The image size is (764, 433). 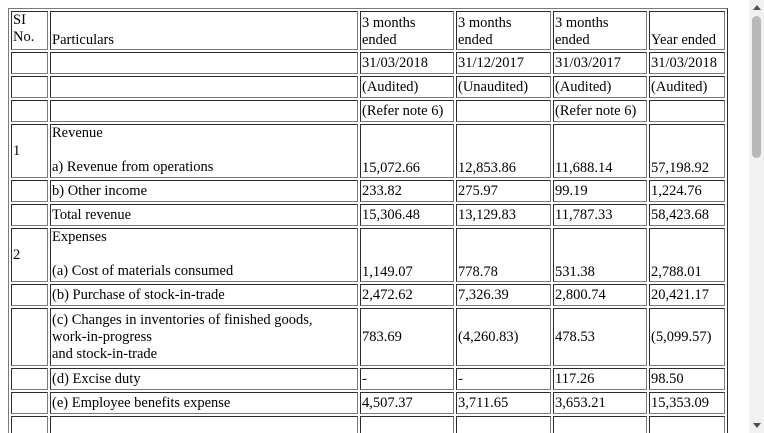 What do you see at coordinates (204, 30) in the screenshot?
I see `particulars-header: Particulars` at bounding box center [204, 30].